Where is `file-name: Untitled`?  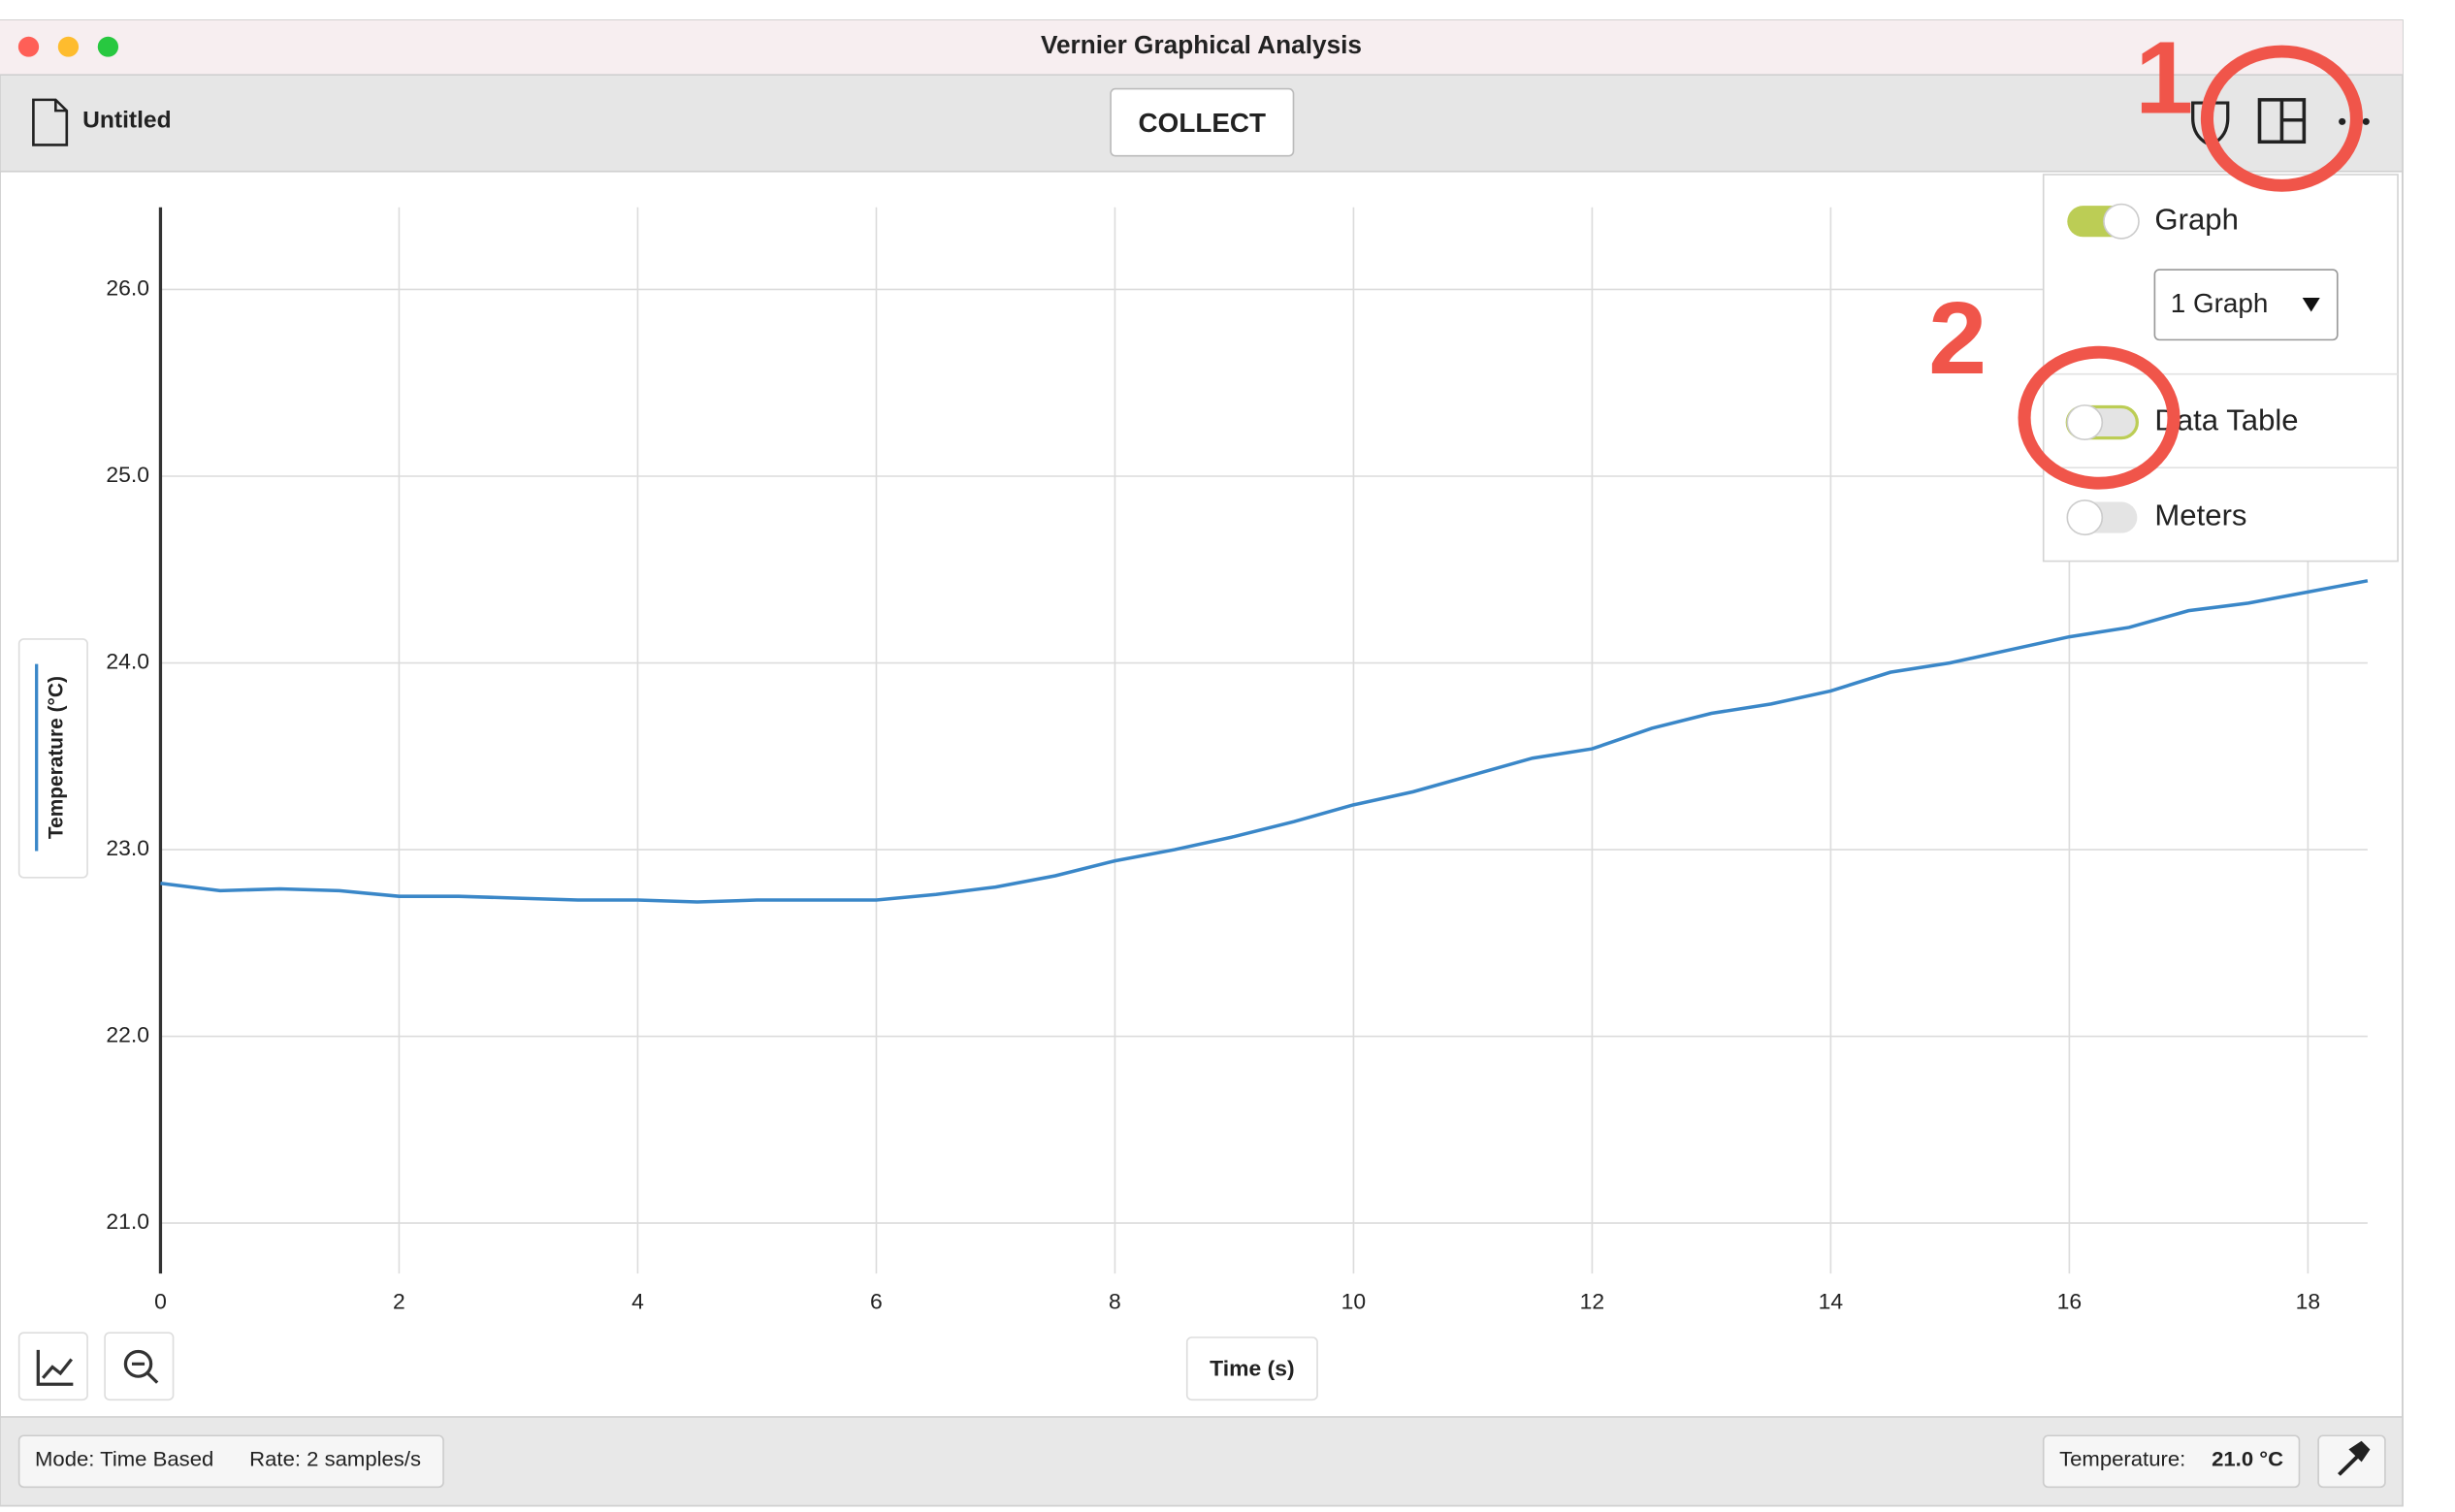
file-name: Untitled is located at coordinates (127, 121).